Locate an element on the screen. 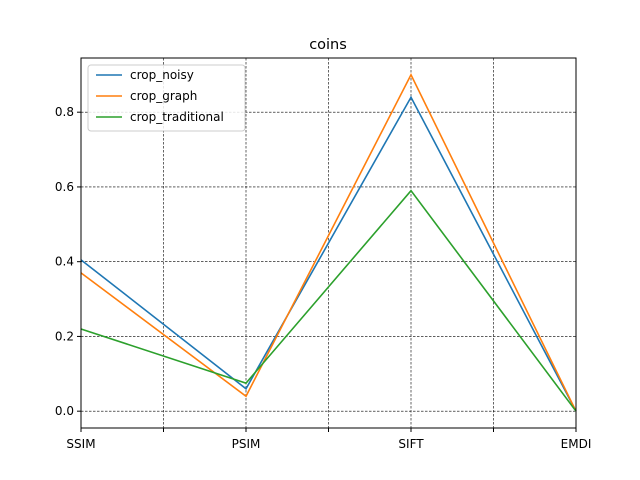  legend-box is located at coordinates (166, 98).